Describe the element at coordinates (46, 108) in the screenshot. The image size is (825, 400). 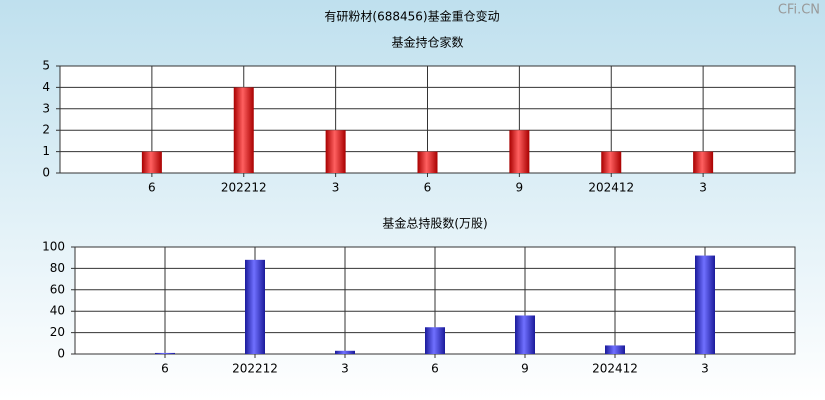
I see `y-tick-label: 3` at that location.